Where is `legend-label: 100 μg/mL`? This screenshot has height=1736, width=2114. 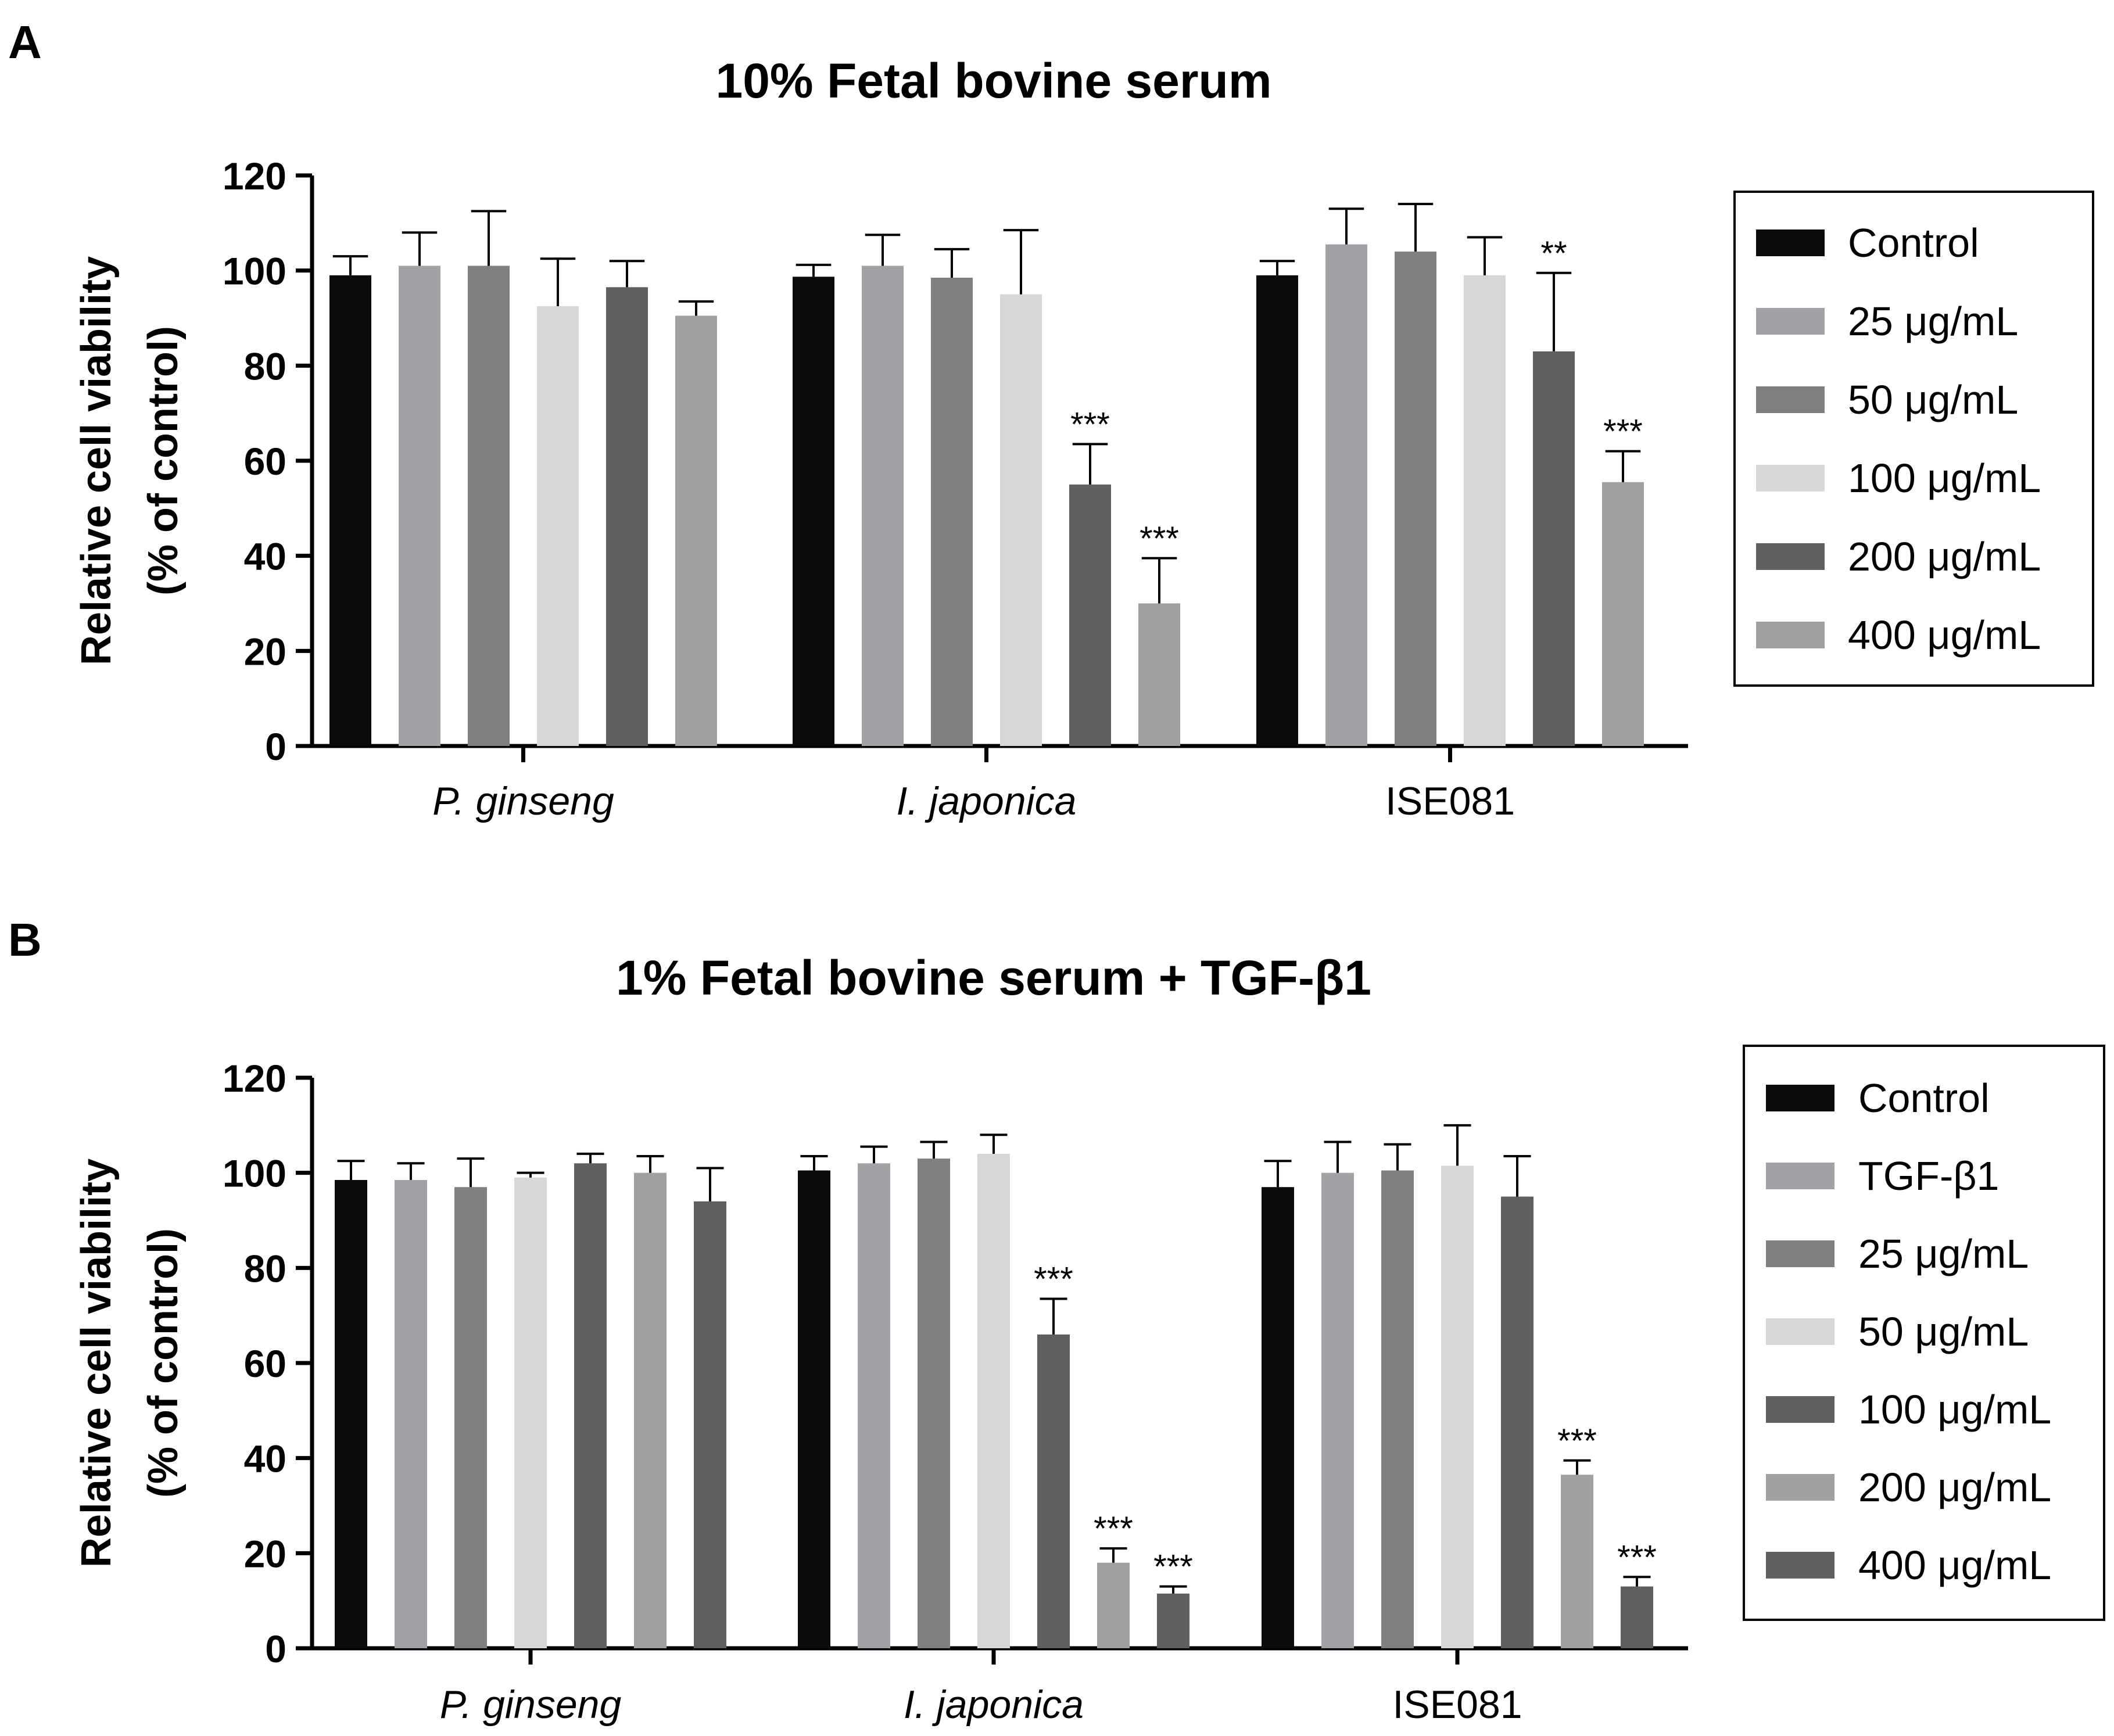
legend-label: 100 μg/mL is located at coordinates (1944, 478).